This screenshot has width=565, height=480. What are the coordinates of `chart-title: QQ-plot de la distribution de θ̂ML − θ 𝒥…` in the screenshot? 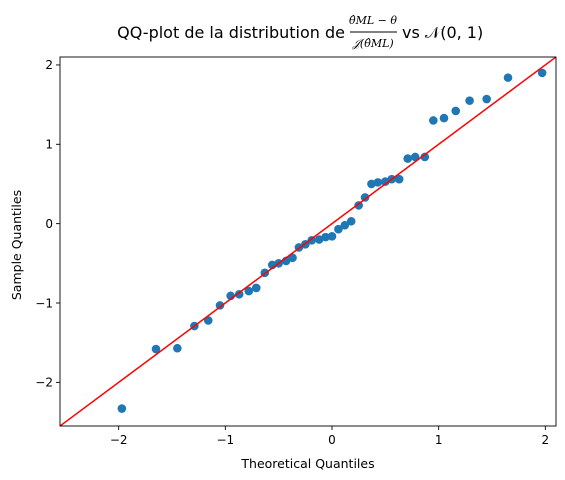 It's located at (300, 32).